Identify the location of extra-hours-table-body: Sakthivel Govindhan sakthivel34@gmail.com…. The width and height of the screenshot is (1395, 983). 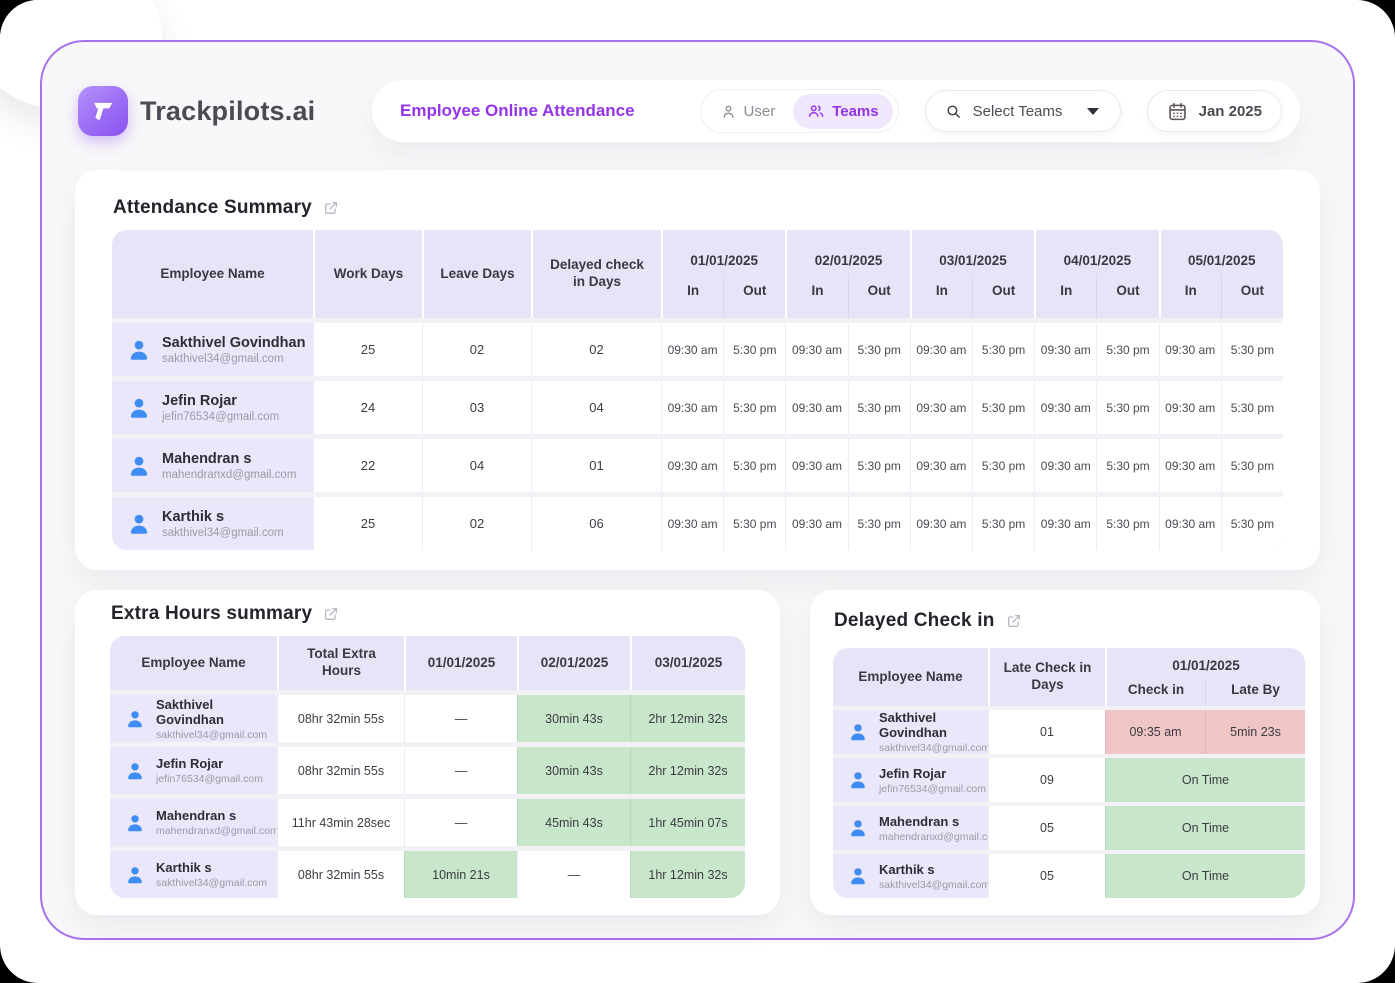
(427, 796).